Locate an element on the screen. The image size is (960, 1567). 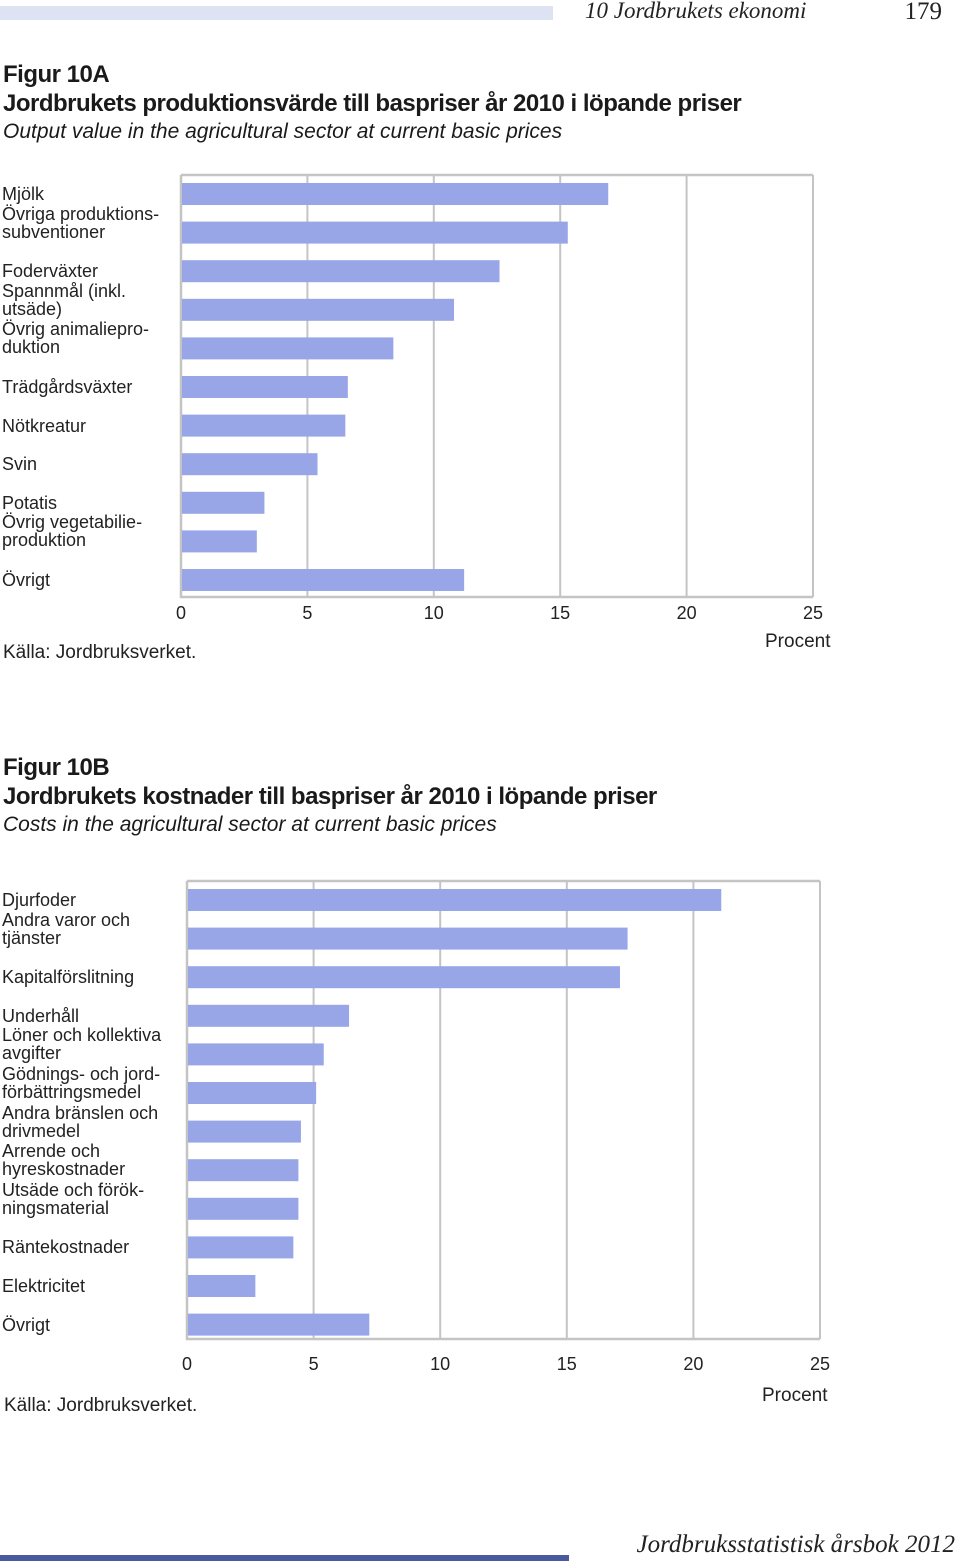
category-label: Övrig vegetabilie-produktion is located at coordinates (94, 531).